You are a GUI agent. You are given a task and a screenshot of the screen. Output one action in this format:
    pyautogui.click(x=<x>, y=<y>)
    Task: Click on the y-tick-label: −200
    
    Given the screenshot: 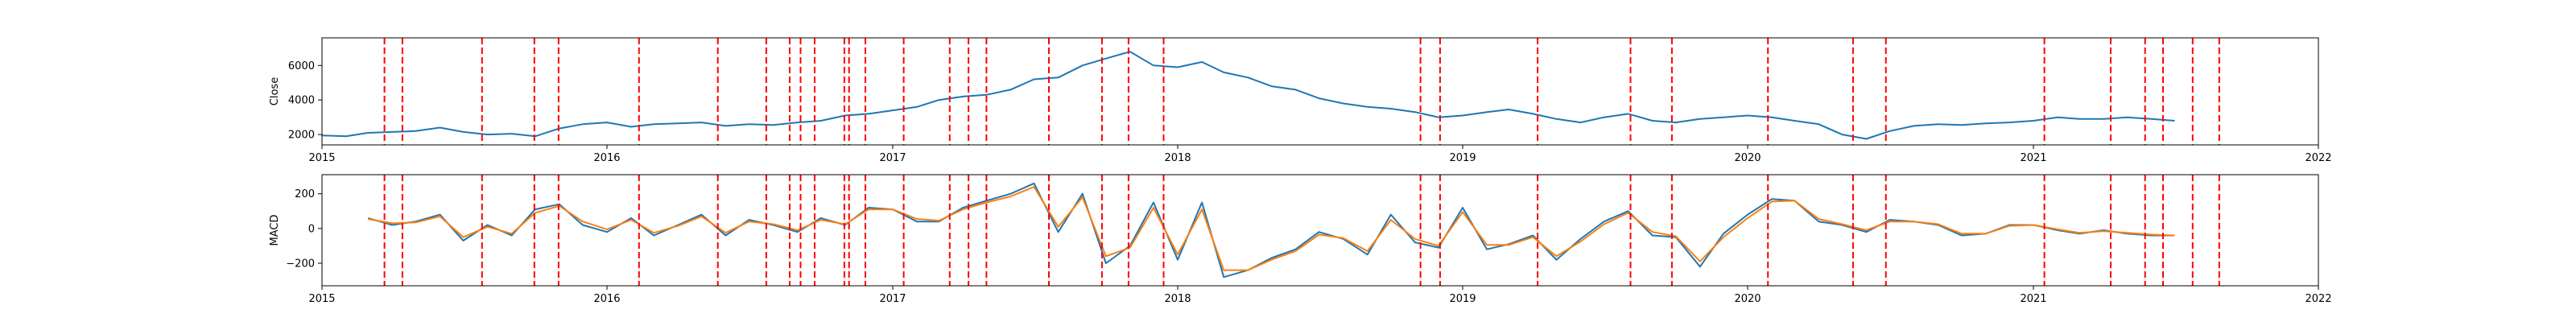 What is the action you would take?
    pyautogui.click(x=300, y=264)
    